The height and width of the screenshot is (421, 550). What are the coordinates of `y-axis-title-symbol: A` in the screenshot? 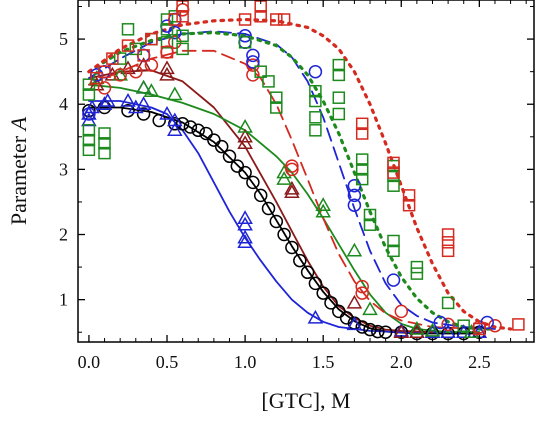 It's located at (18, 124).